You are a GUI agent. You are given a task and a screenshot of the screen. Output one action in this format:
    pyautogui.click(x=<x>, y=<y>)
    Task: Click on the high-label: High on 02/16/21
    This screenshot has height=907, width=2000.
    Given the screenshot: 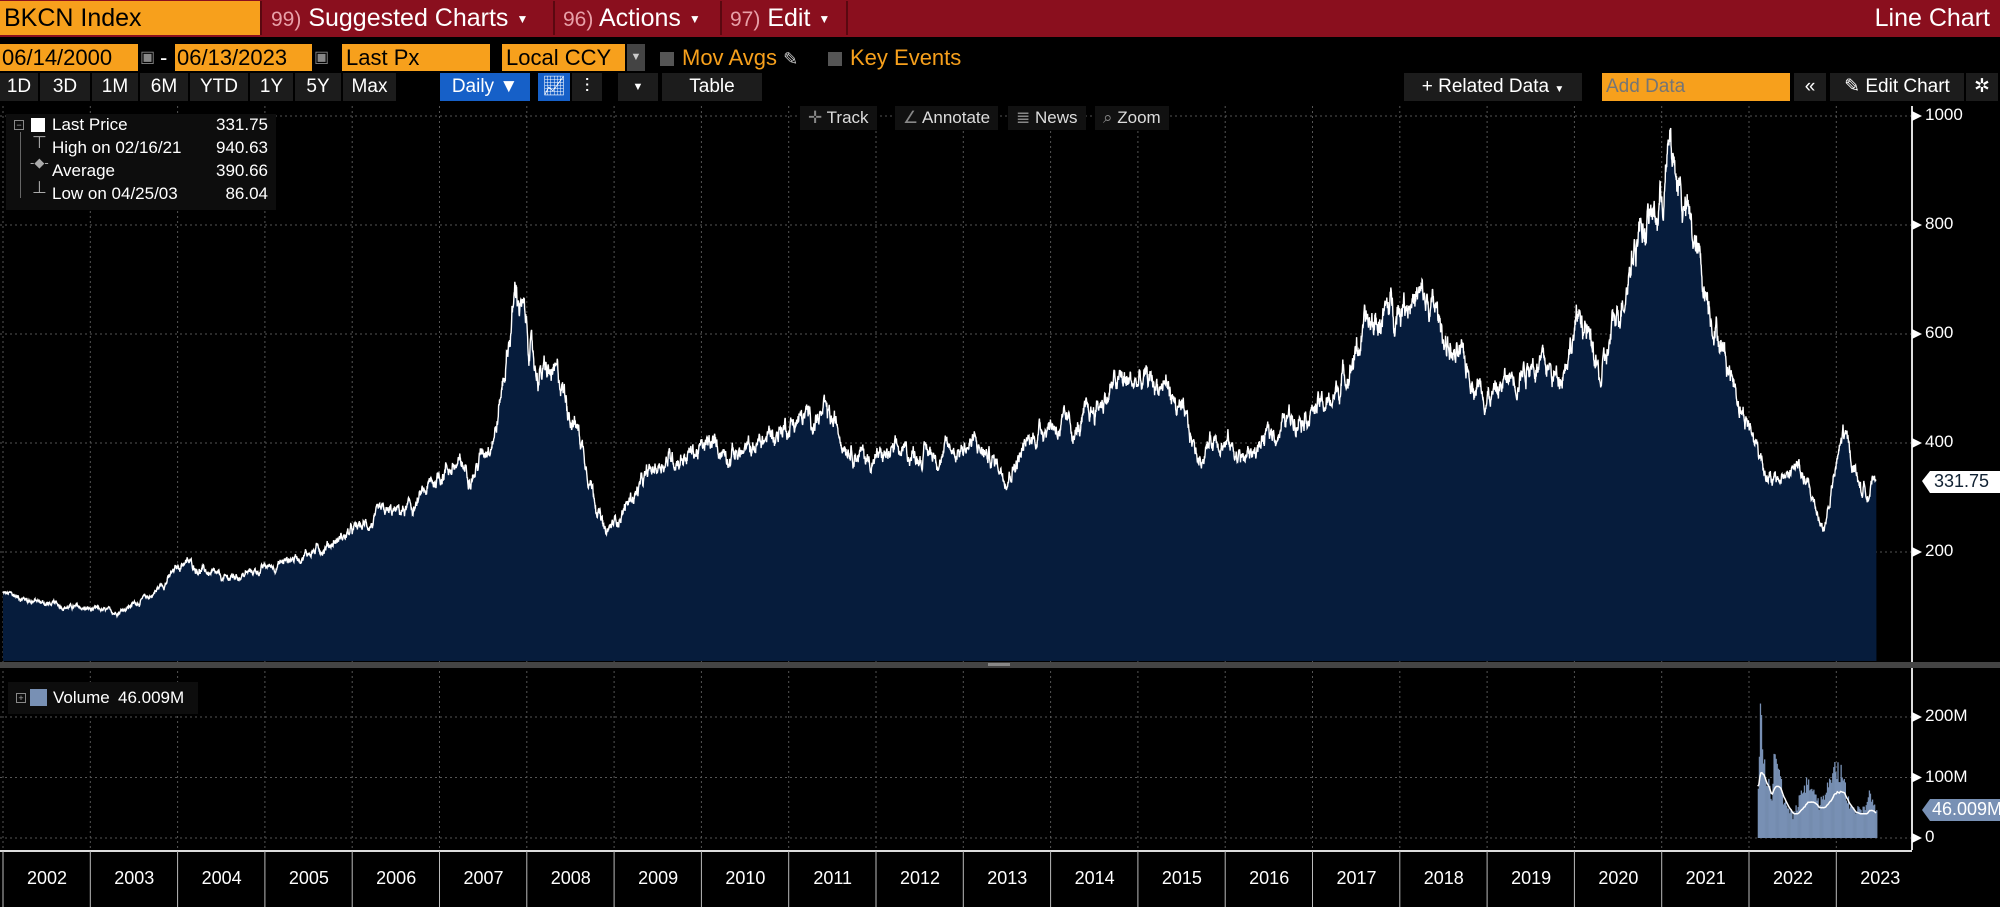 What is the action you would take?
    pyautogui.click(x=117, y=147)
    